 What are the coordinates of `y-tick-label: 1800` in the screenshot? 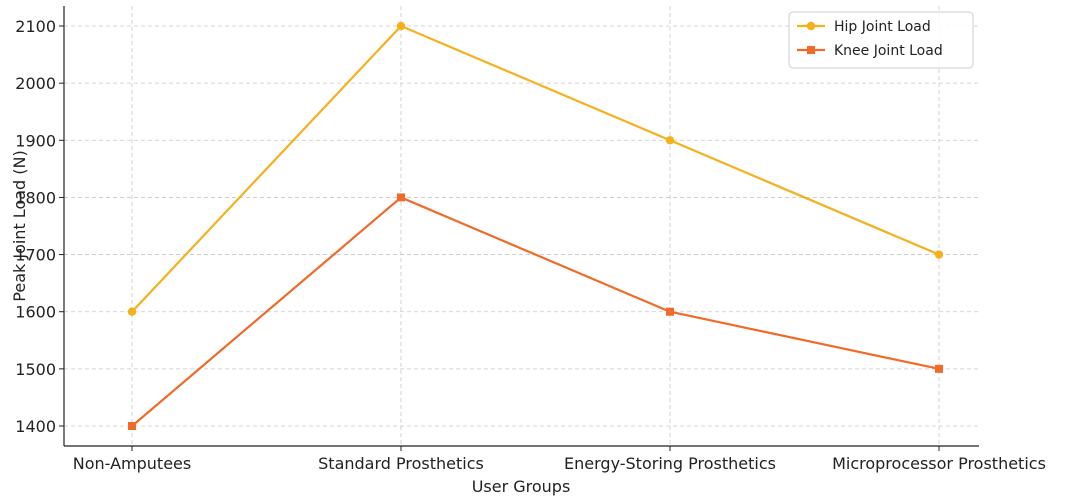 It's located at (35, 197).